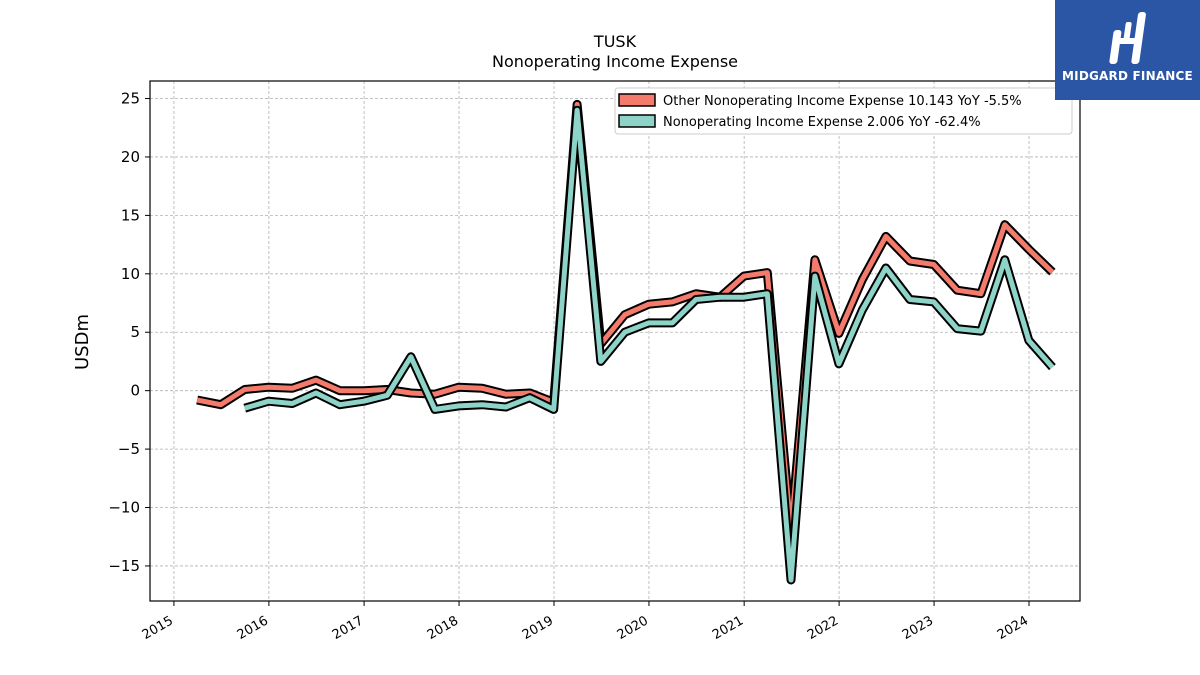 This screenshot has height=675, width=1200. Describe the element at coordinates (129, 332) in the screenshot. I see `y-axis-ticks: 25 20 15 10 5 0 −5 −10 −15` at that location.